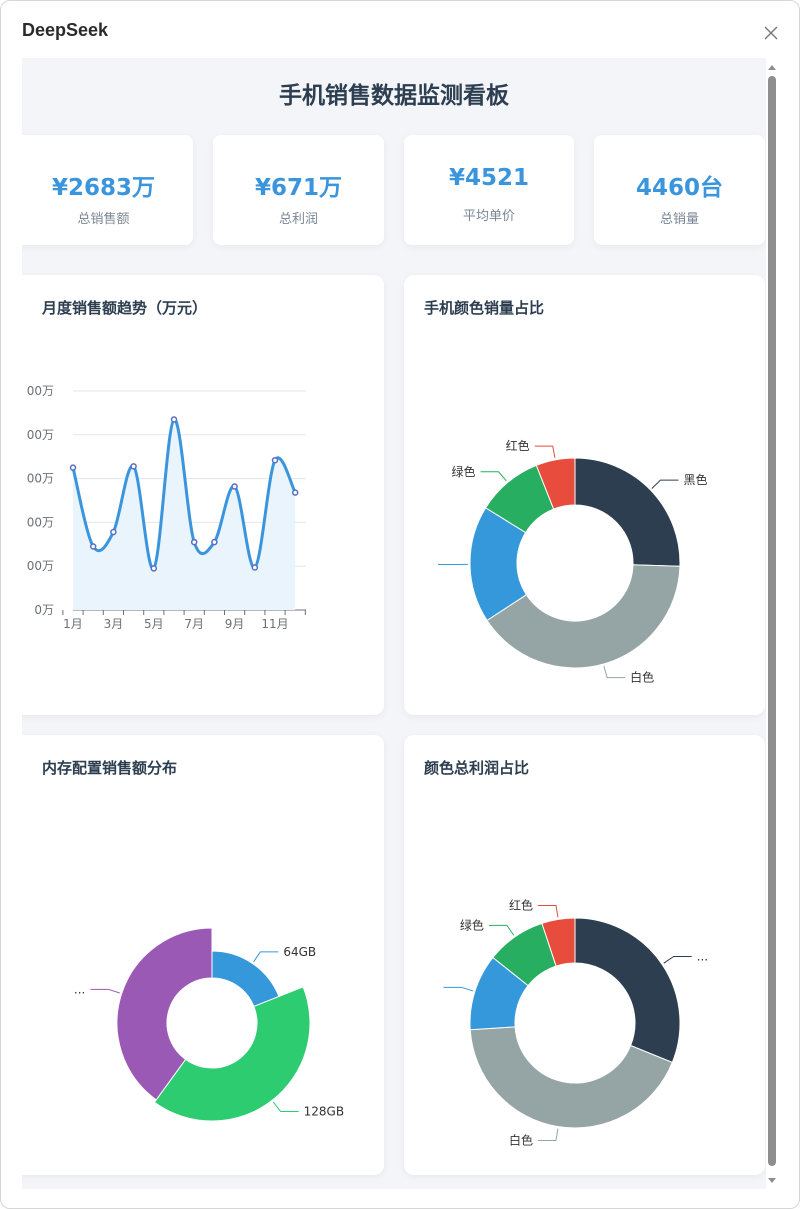 The width and height of the screenshot is (800, 1209). Describe the element at coordinates (65, 30) in the screenshot. I see `window-title: DeepSeek` at that location.